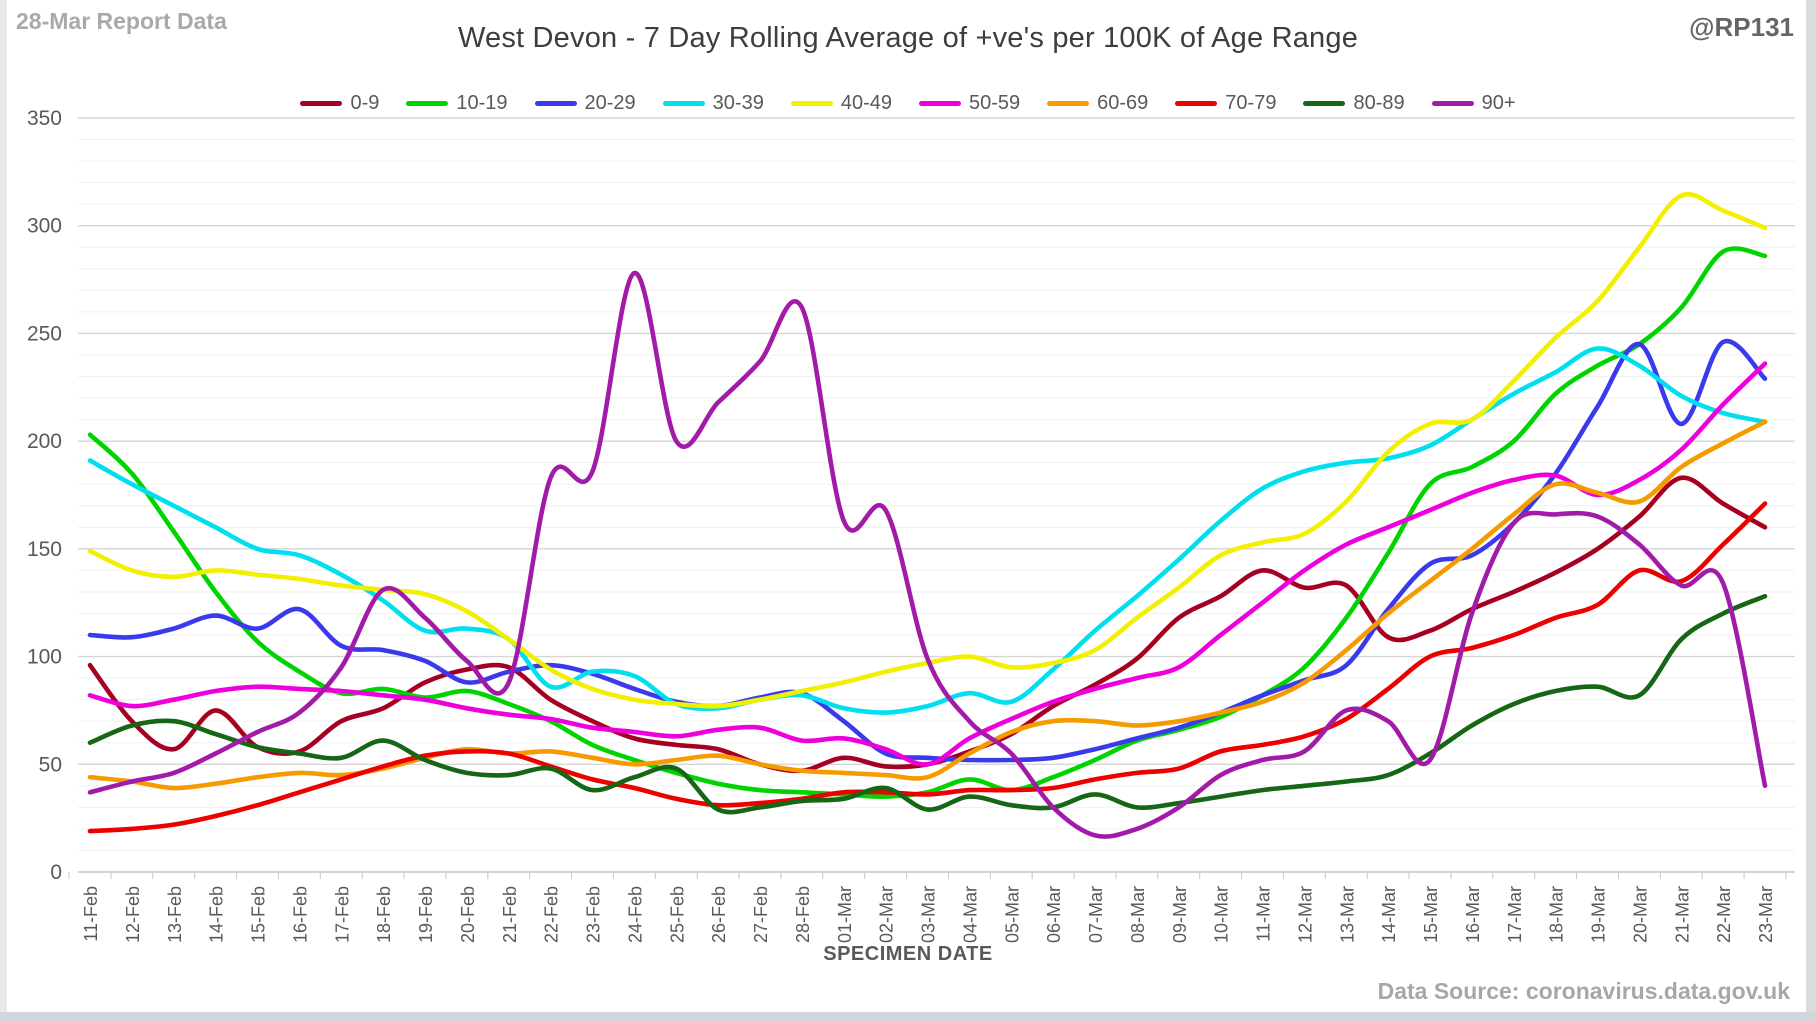 This screenshot has width=1816, height=1022. I want to click on y-tick-label: 0, so click(56, 872).